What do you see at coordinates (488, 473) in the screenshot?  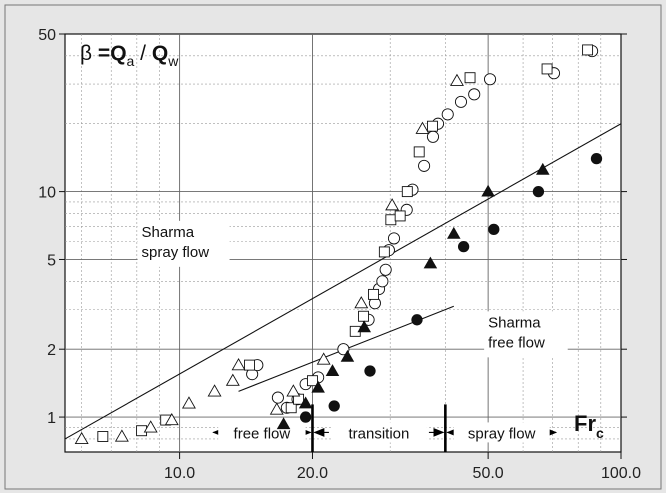 I see `x-tick-label: 50.0` at bounding box center [488, 473].